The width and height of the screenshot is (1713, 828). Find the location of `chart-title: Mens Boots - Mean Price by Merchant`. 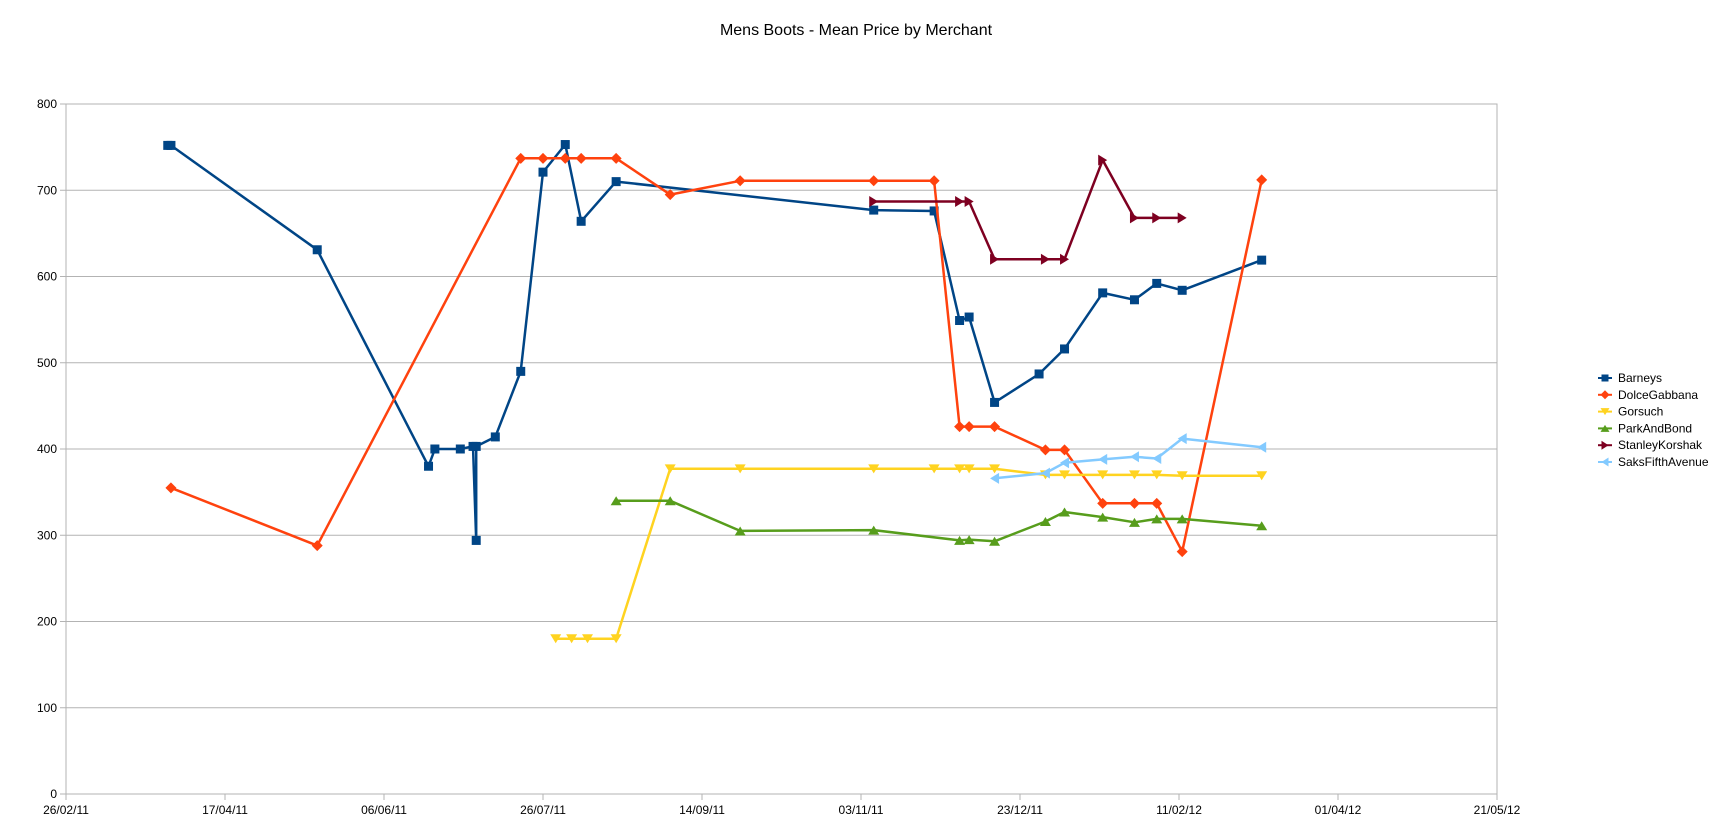

chart-title: Mens Boots - Mean Price by Merchant is located at coordinates (856, 30).